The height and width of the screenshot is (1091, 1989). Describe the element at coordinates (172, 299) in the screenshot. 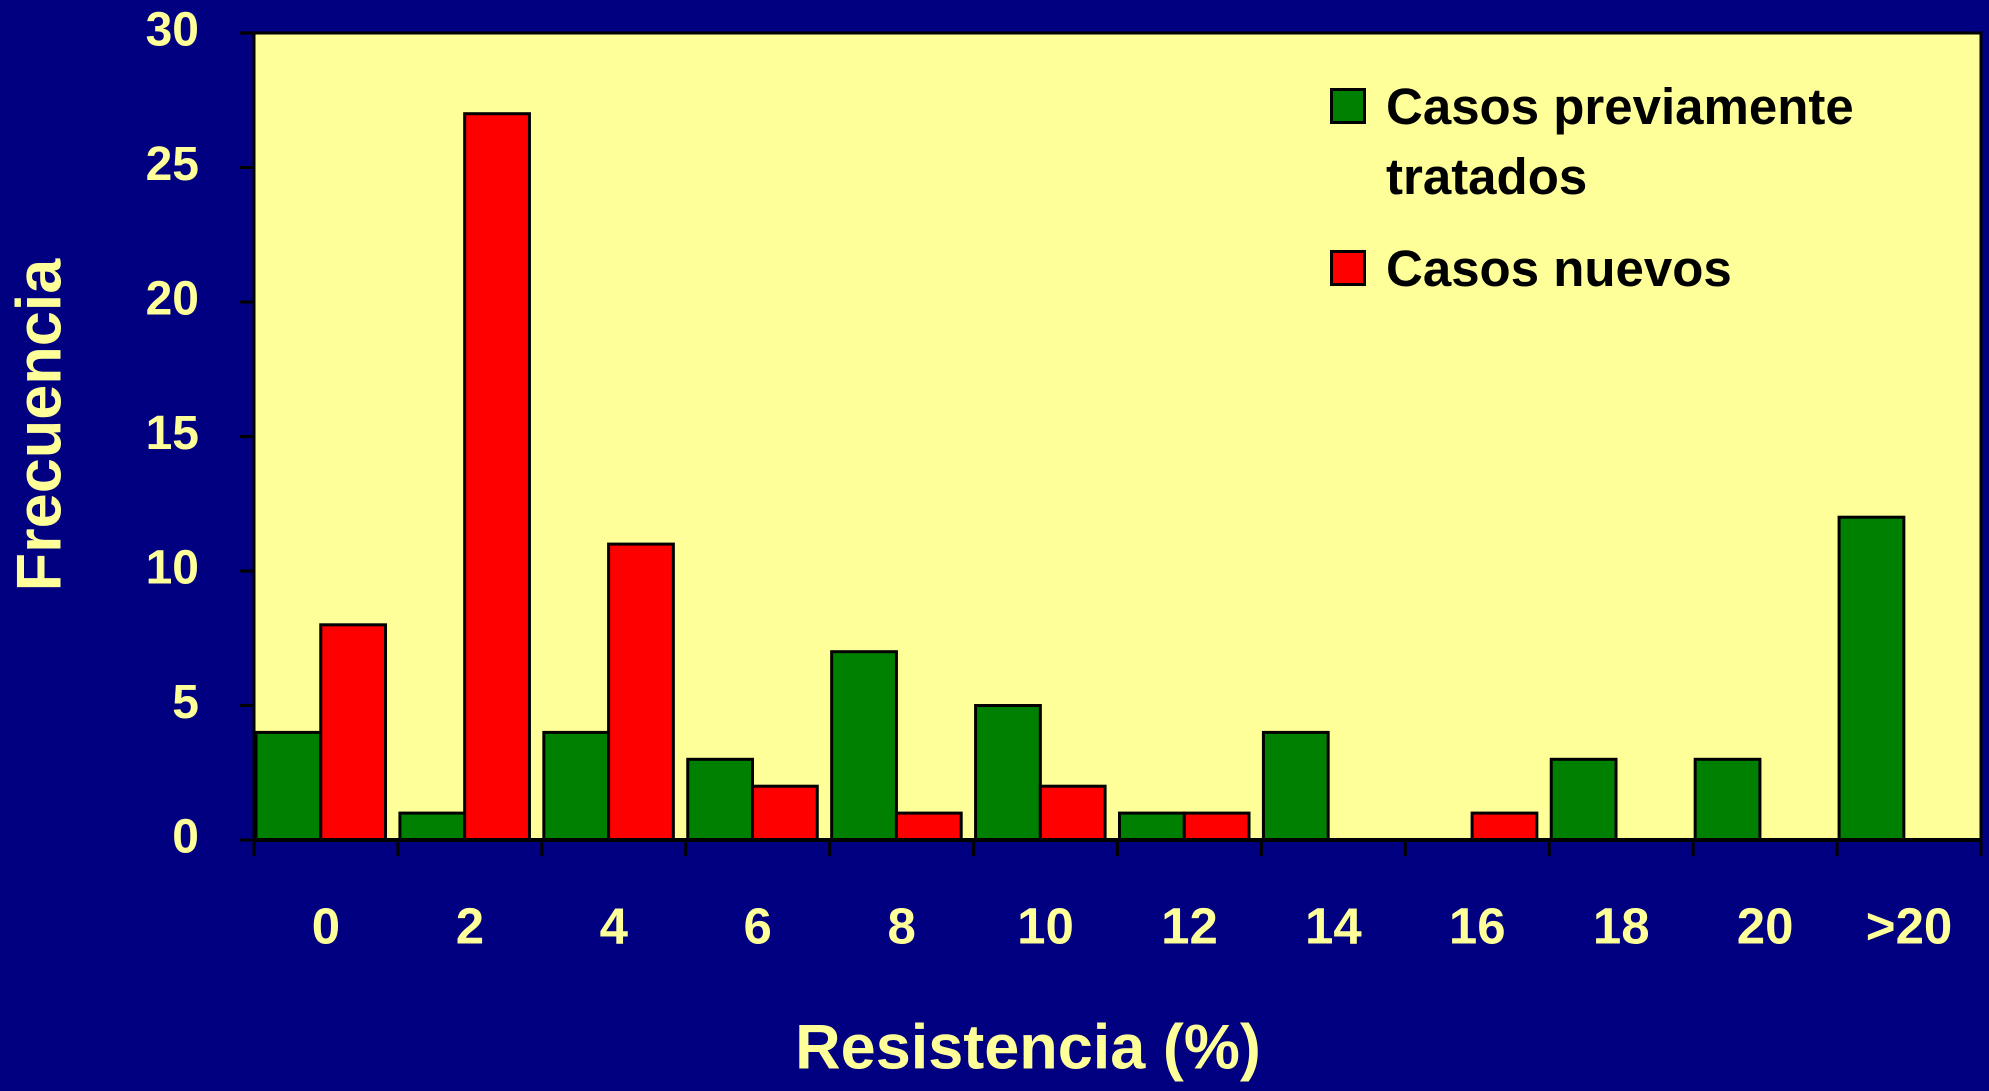

I see `y-tick-label: 20` at that location.